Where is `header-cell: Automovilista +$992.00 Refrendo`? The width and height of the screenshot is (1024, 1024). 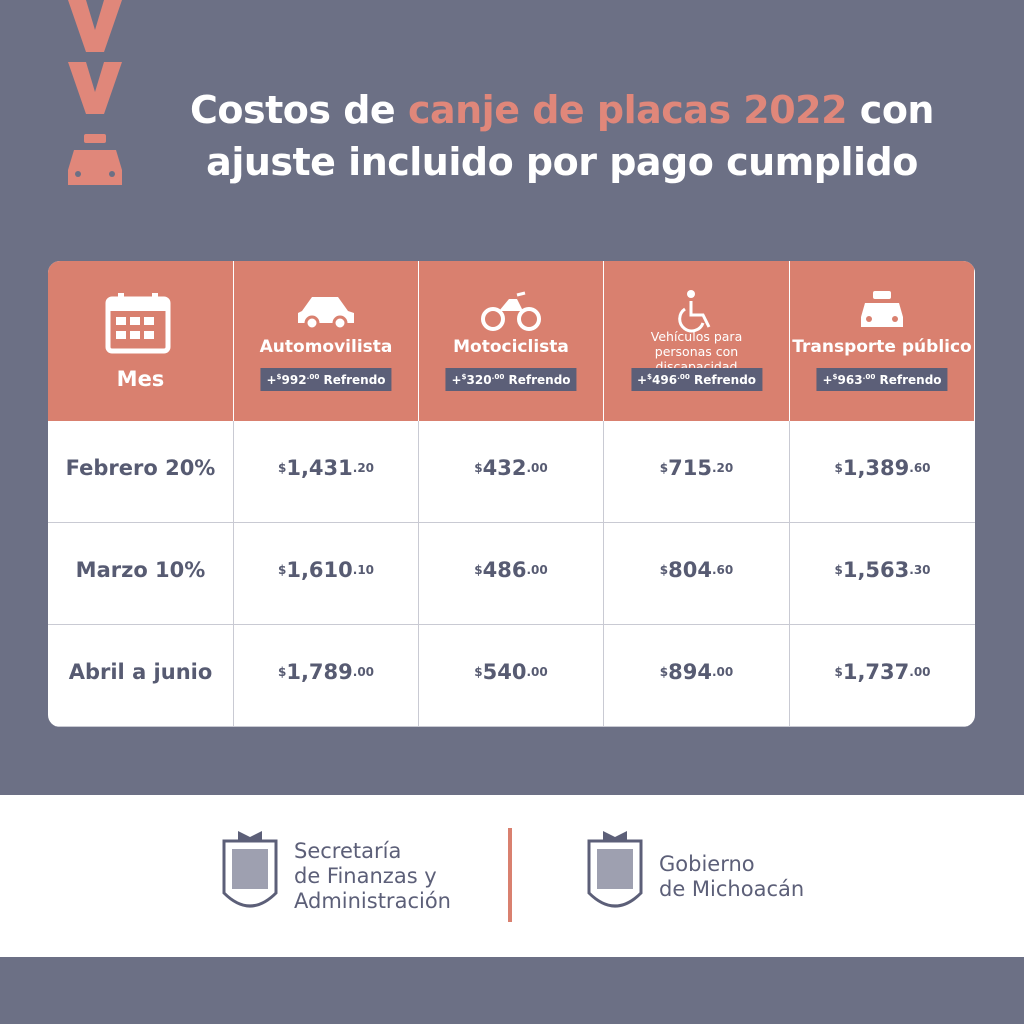
header-cell: Automovilista +$992.00 Refrendo is located at coordinates (326, 341).